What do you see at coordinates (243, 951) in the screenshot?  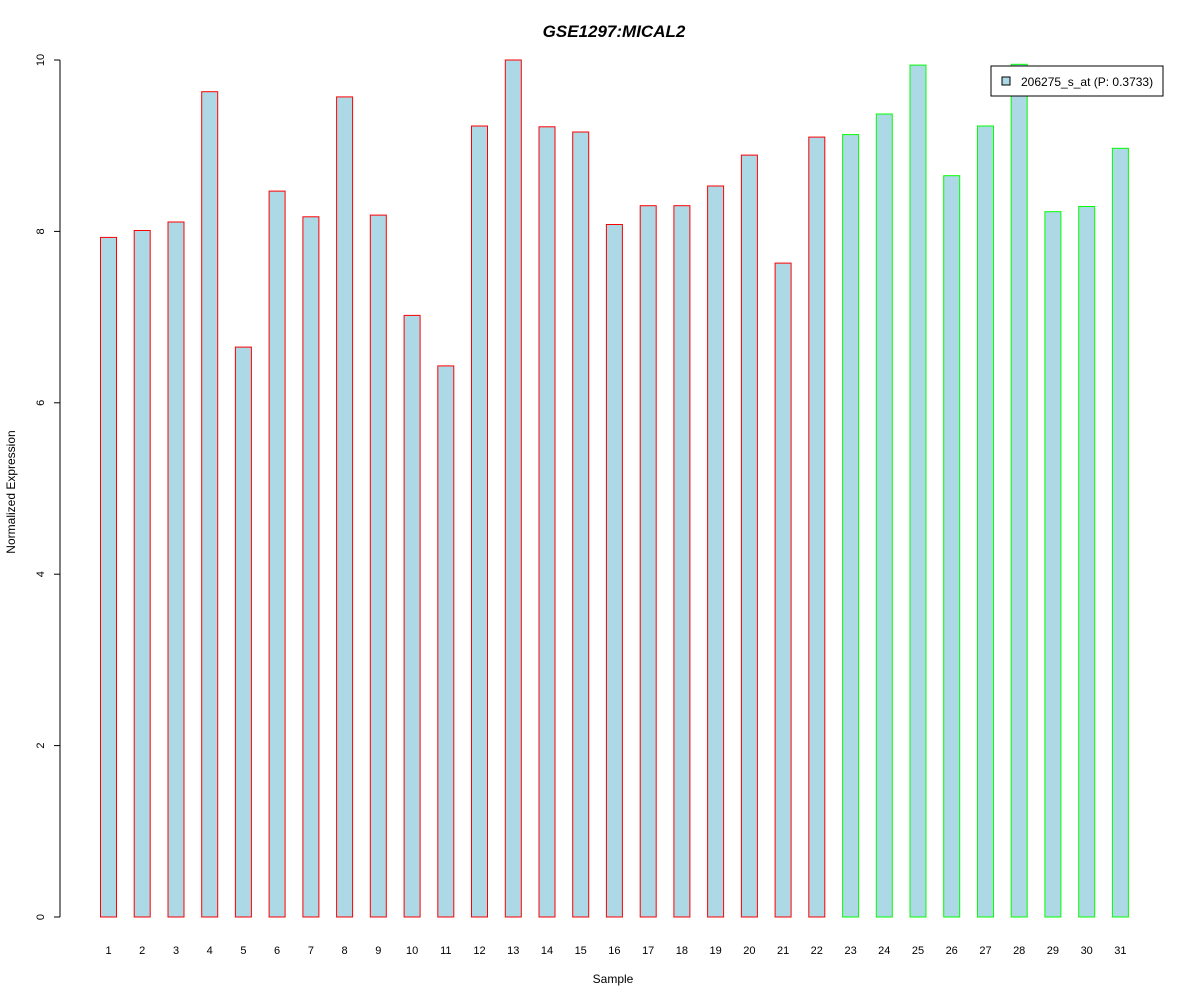 I see `x-axis-tick-label: 5` at bounding box center [243, 951].